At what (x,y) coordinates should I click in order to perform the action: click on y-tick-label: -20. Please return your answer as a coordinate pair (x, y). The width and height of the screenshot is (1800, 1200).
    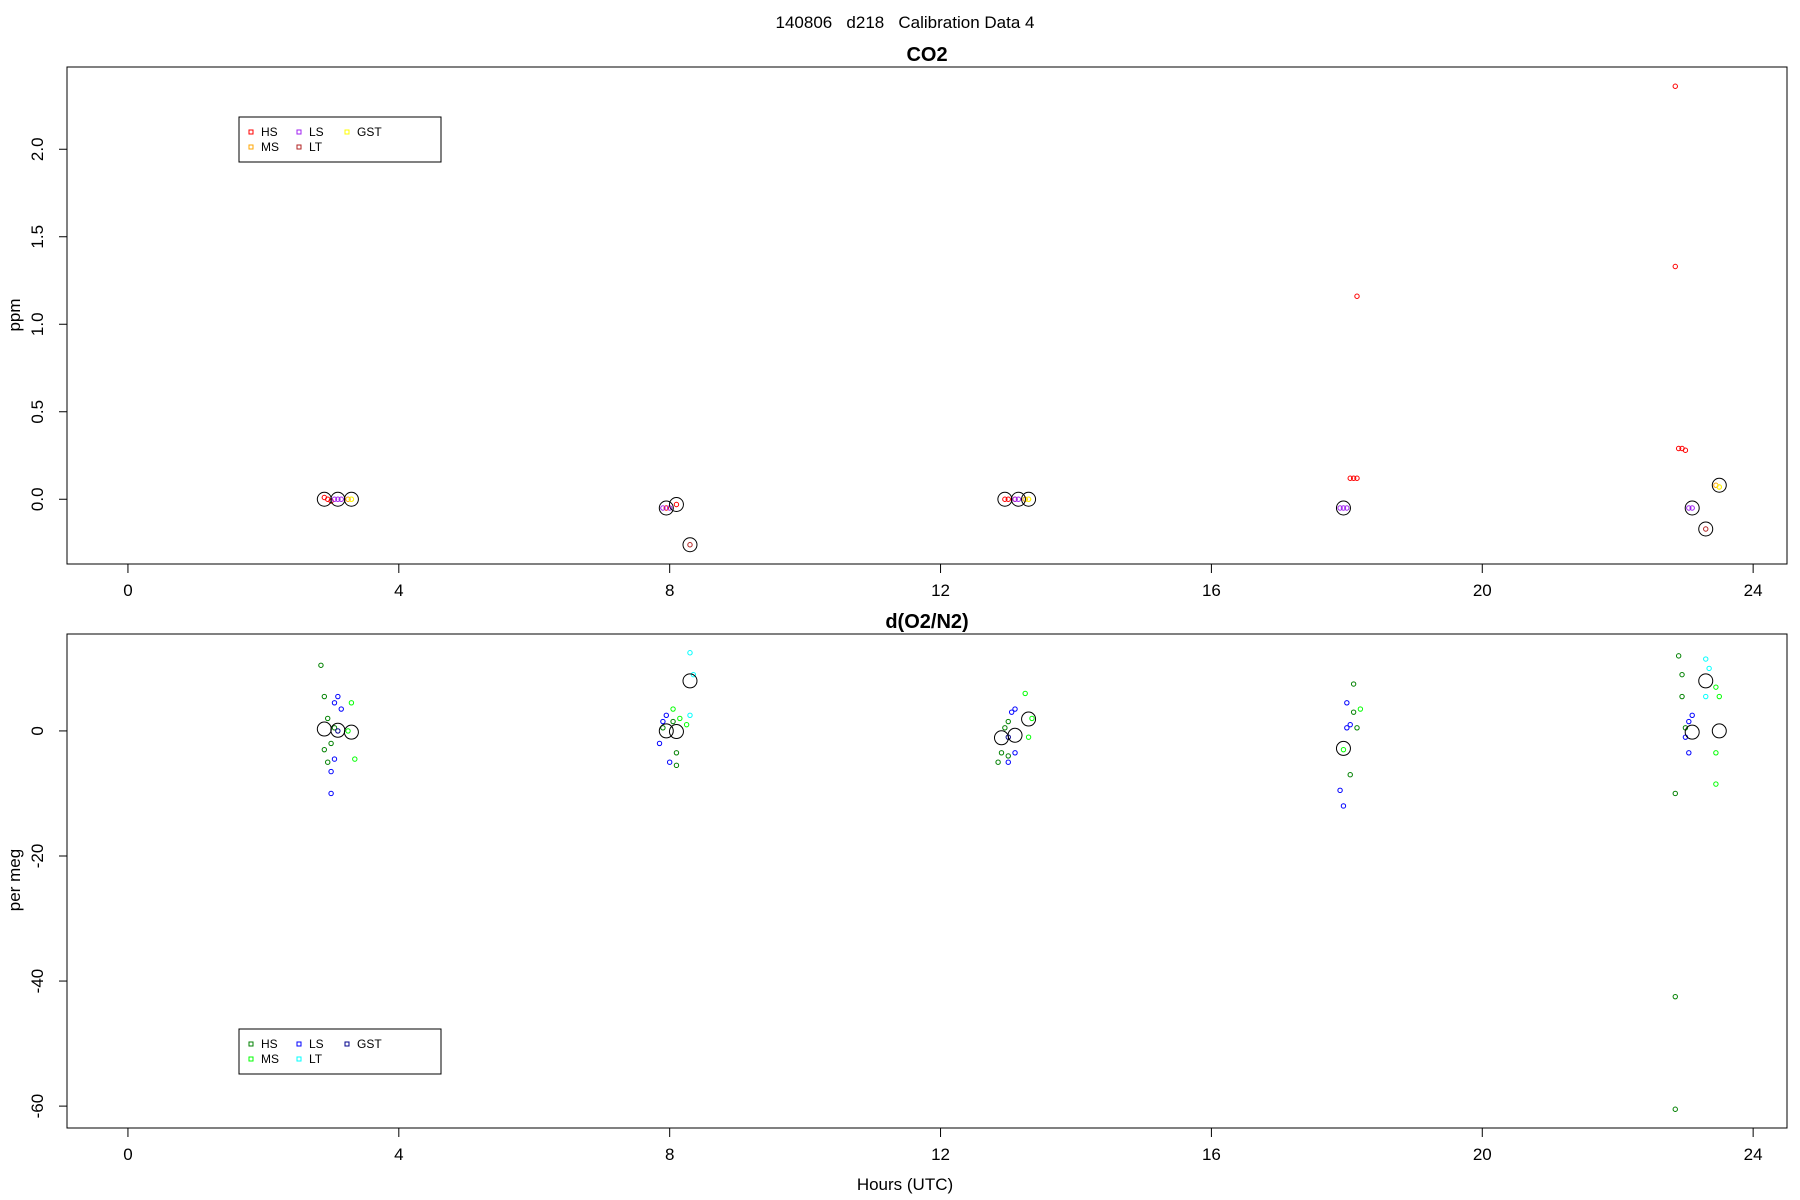
    Looking at the image, I should click on (37, 856).